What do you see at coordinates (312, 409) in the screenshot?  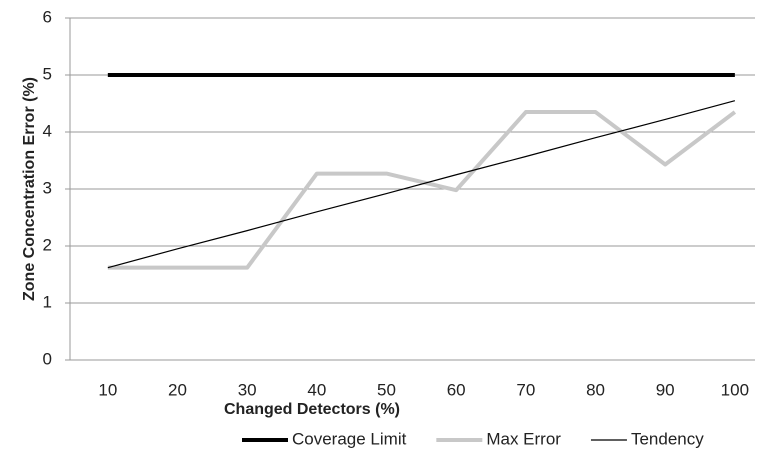 I see `x-axis-title: Changed Detectors (%)` at bounding box center [312, 409].